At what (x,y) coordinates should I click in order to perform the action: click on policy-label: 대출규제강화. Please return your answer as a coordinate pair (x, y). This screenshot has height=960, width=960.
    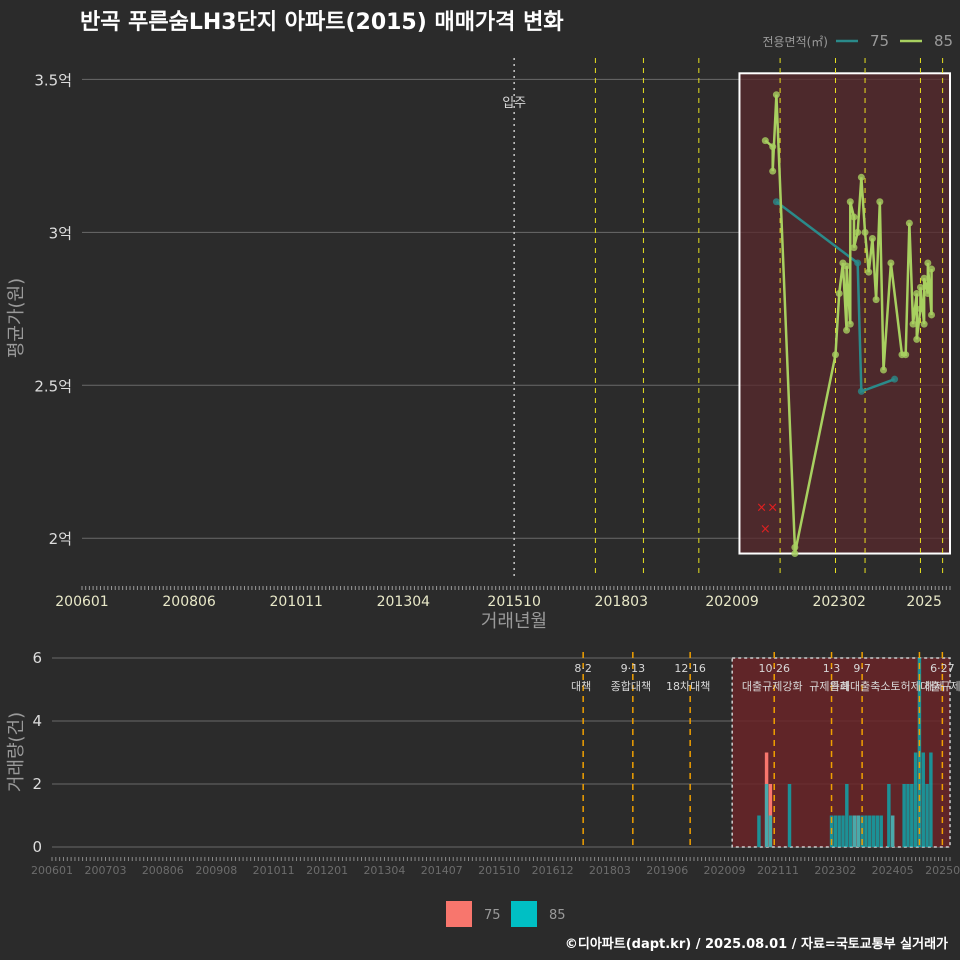
    Looking at the image, I should click on (772, 686).